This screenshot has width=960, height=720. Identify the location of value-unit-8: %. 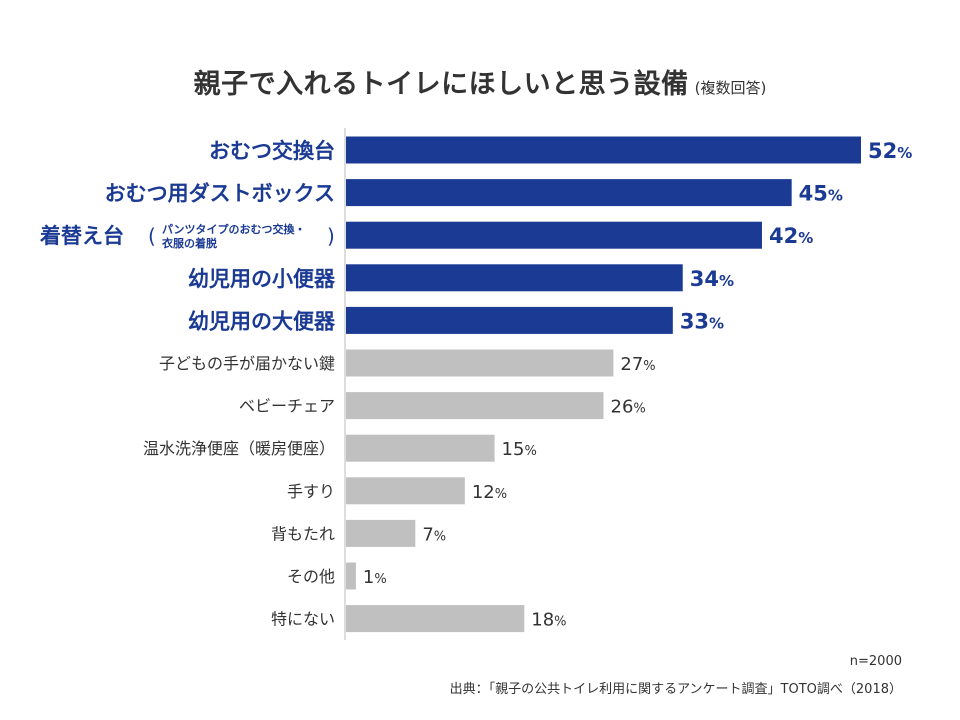
(530, 451).